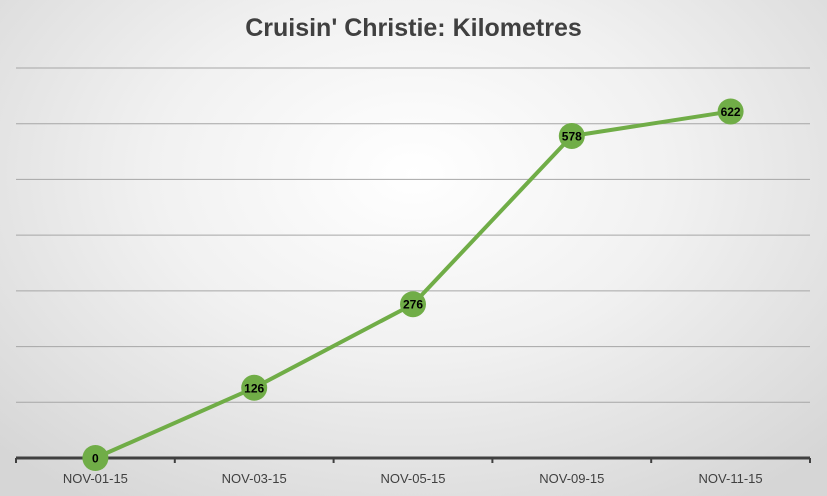 The height and width of the screenshot is (496, 827). I want to click on data-label: 0, so click(95, 459).